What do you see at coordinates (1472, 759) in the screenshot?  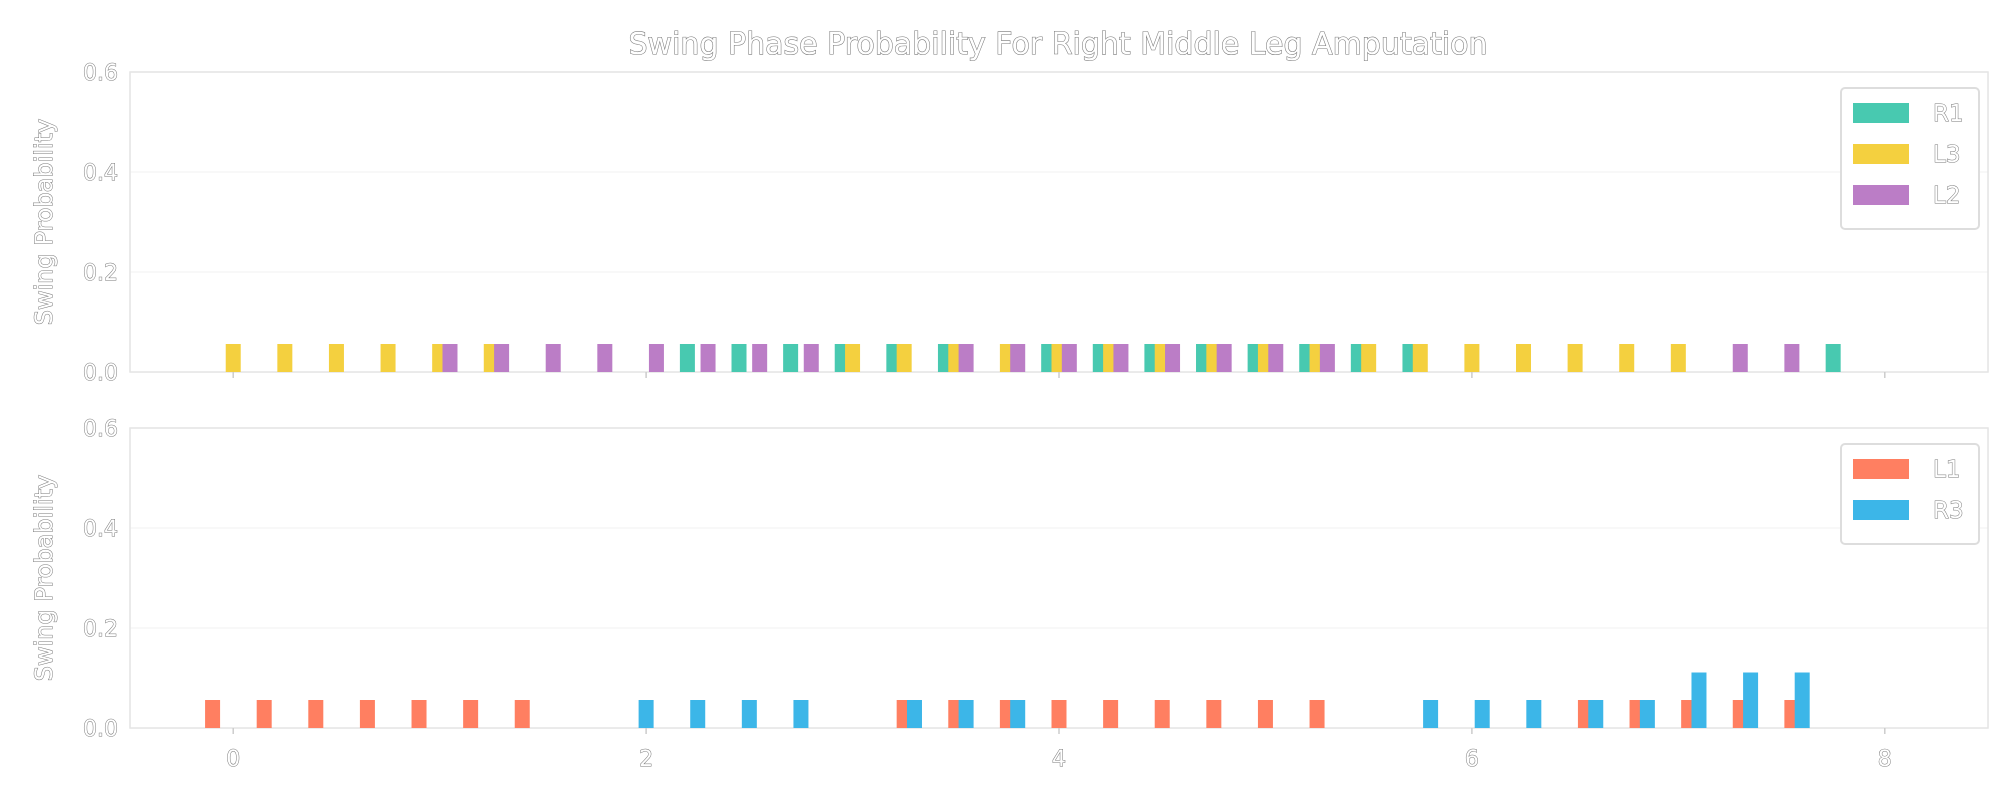 I see `x-tick-label: 6` at bounding box center [1472, 759].